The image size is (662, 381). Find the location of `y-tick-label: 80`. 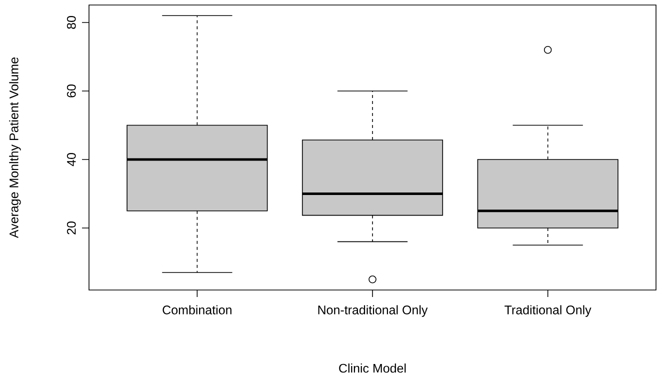

y-tick-label: 80 is located at coordinates (71, 22).